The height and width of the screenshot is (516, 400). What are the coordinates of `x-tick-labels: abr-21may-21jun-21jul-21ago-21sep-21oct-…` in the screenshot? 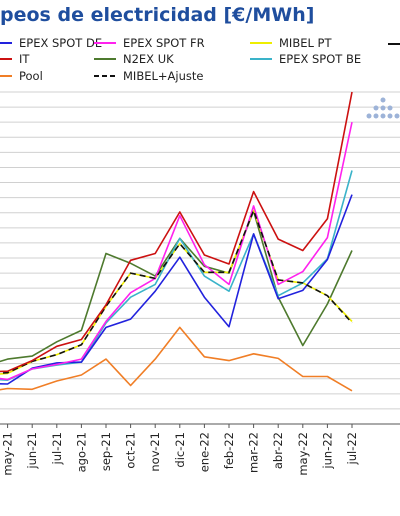 It's located at (180, 454).